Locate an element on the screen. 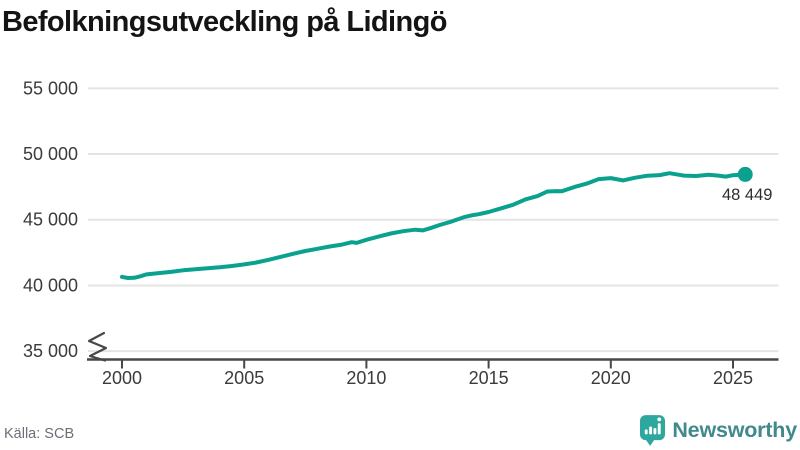 Image resolution: width=800 pixels, height=450 pixels. x-tick-label: 2020 is located at coordinates (611, 378).